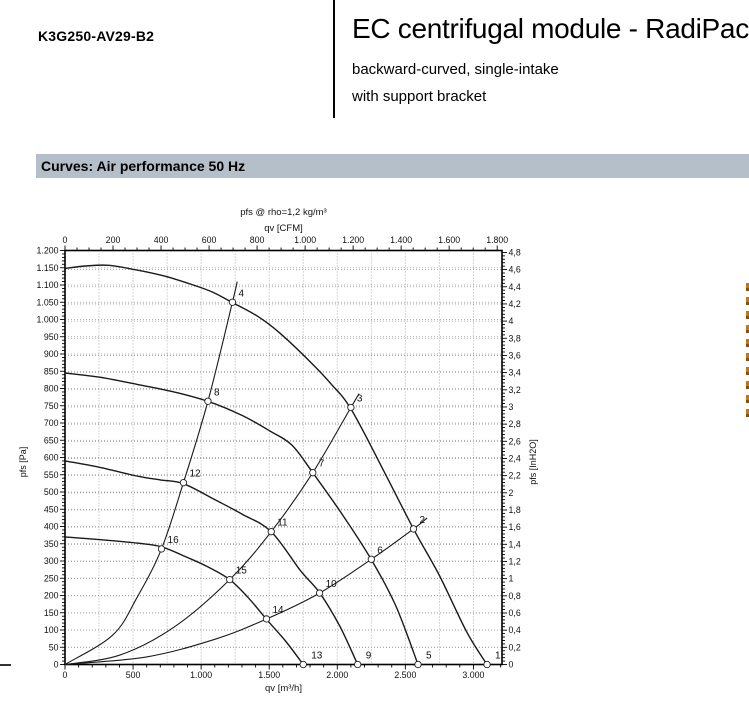 The image size is (749, 711). What do you see at coordinates (533, 462) in the screenshot?
I see `chart-text: pfs [InH2O]` at bounding box center [533, 462].